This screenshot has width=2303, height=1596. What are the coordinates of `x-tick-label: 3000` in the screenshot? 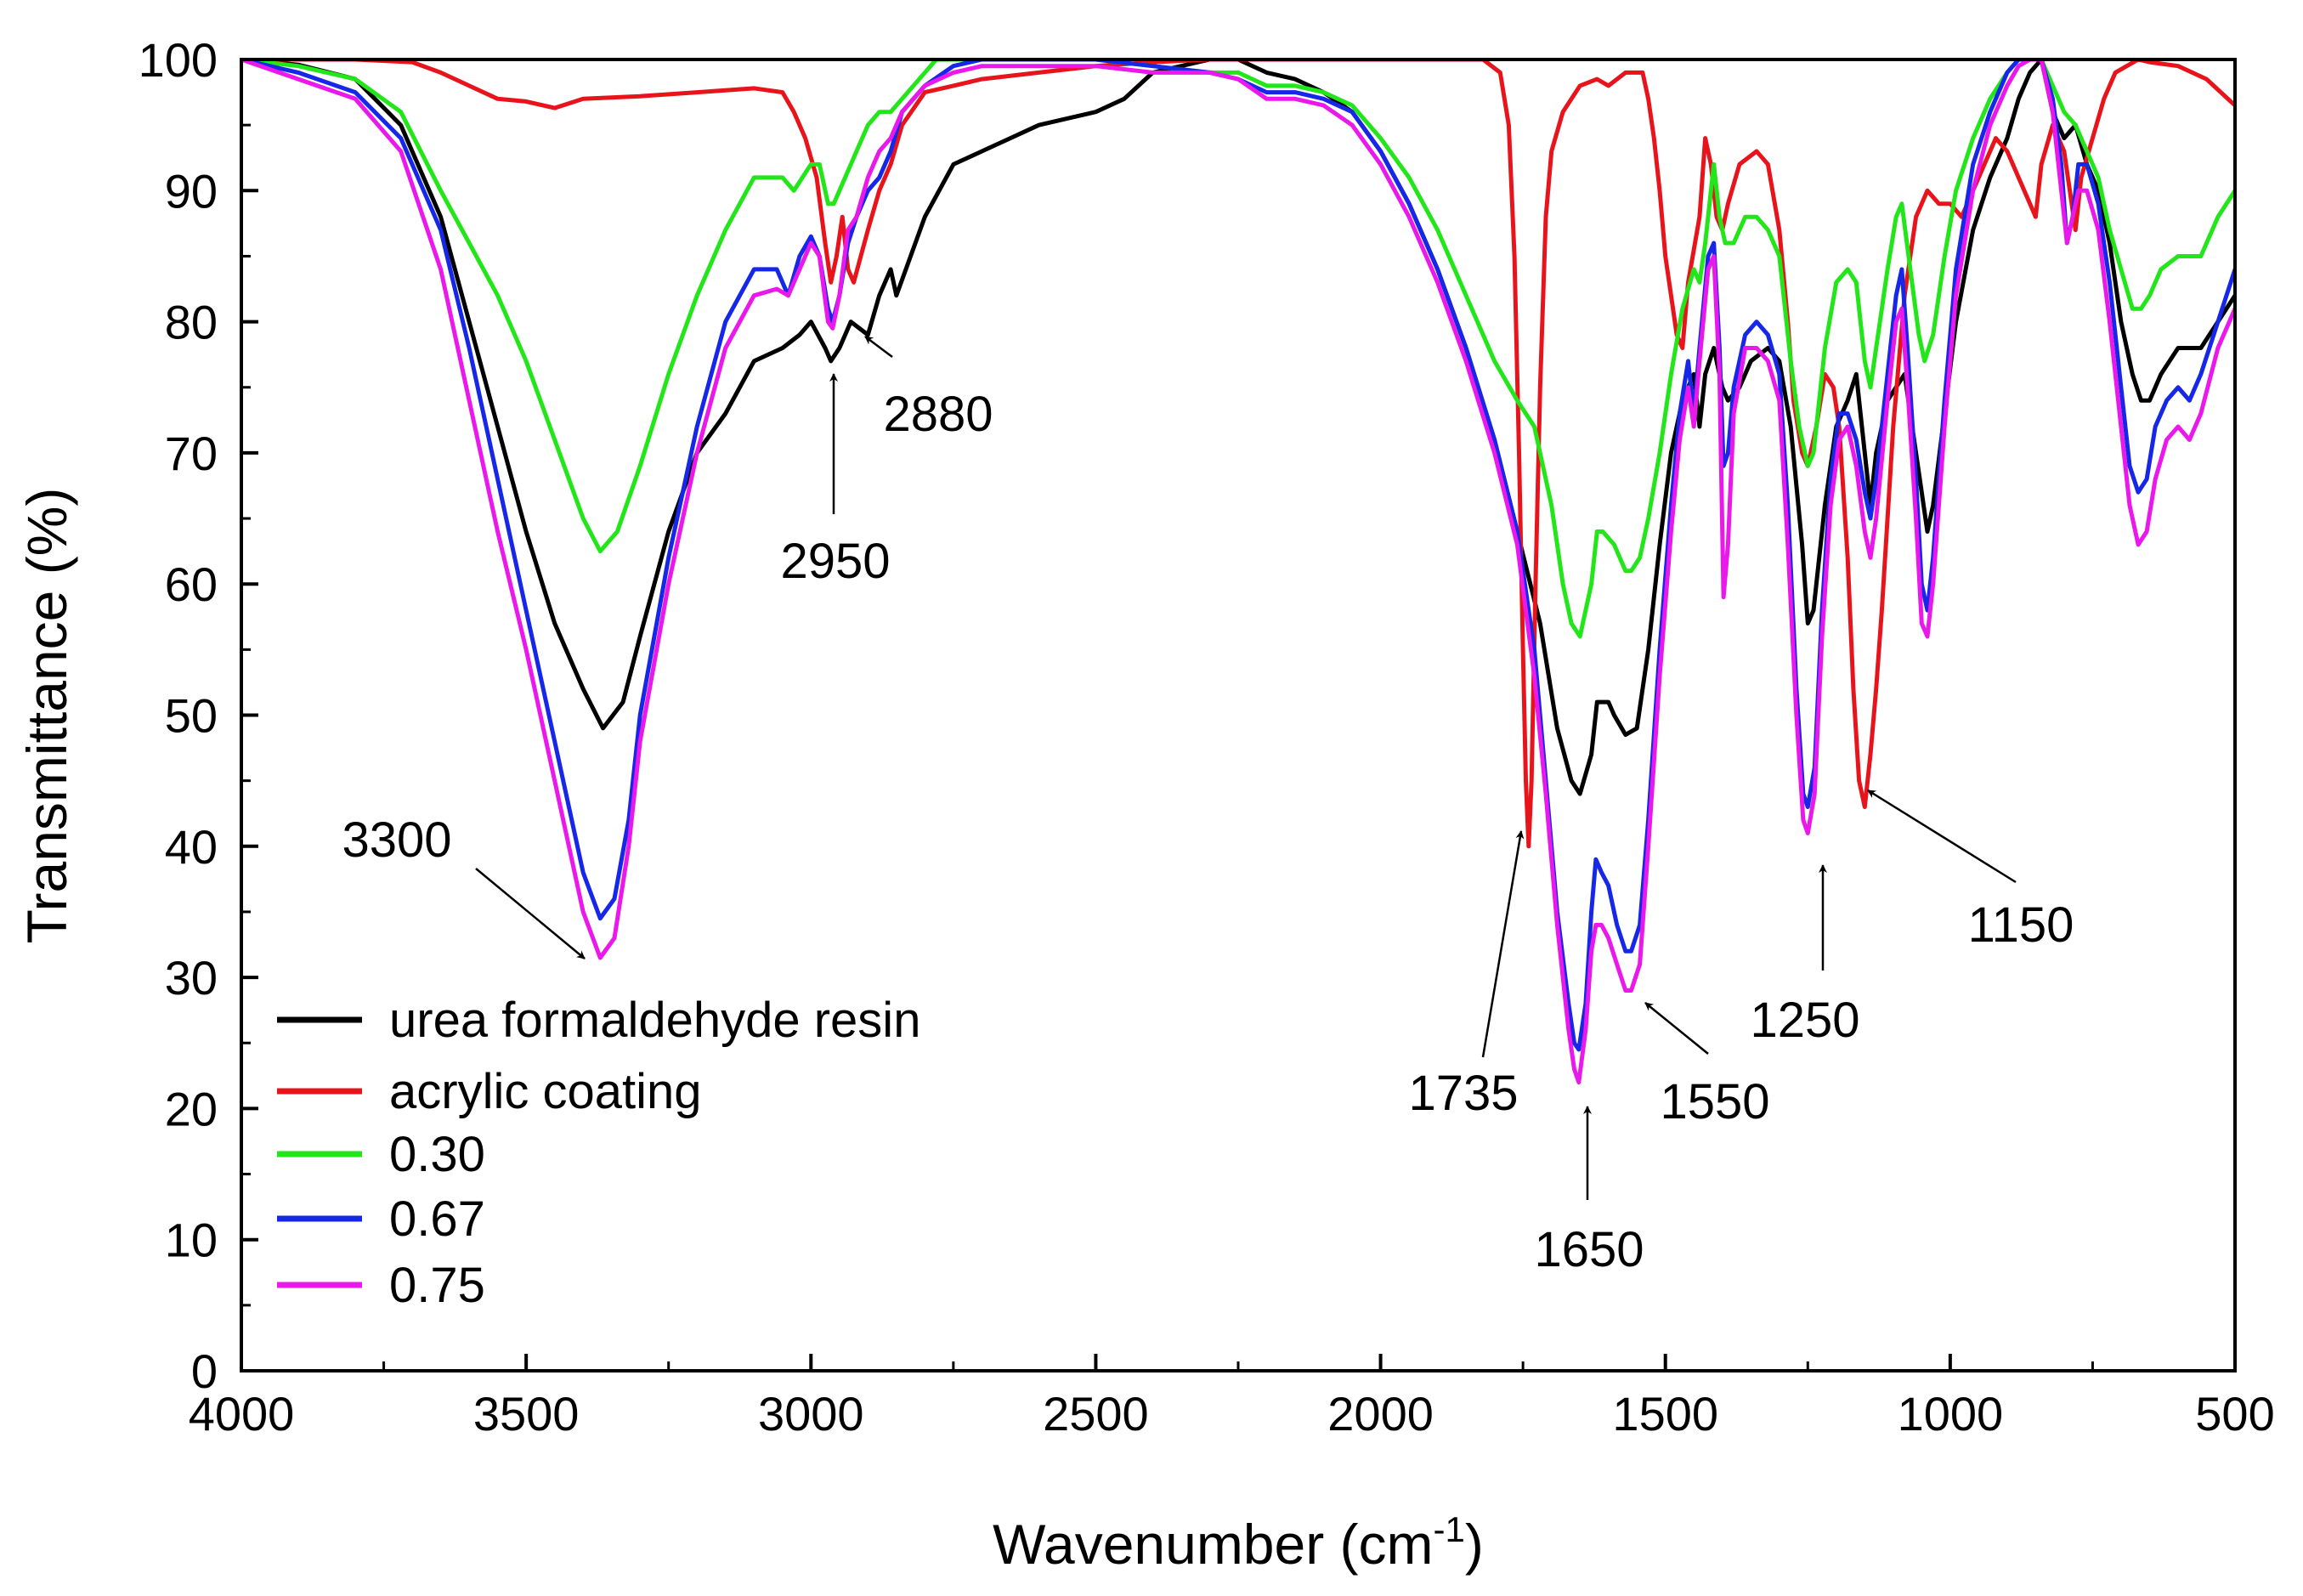 It's located at (811, 1414).